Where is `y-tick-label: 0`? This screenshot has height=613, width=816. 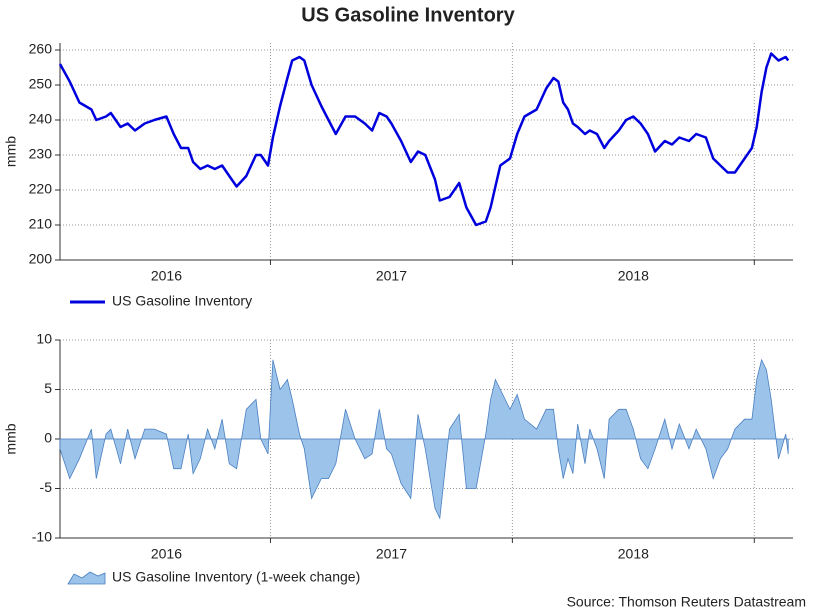 y-tick-label: 0 is located at coordinates (48, 438).